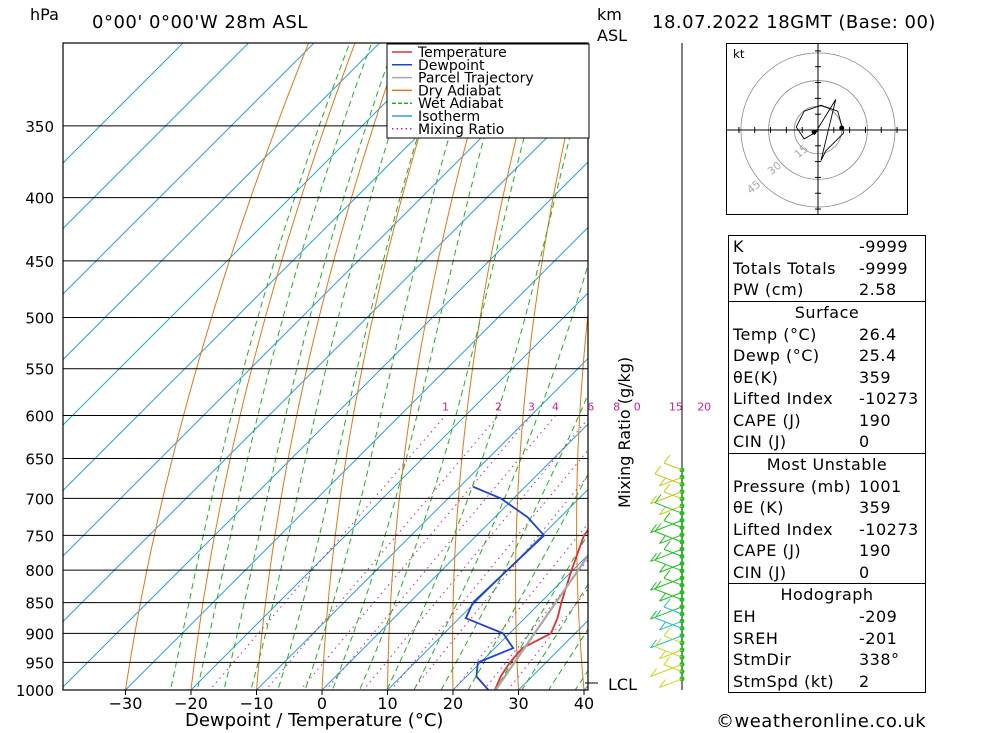  I want to click on pressure-tick-label: 800, so click(39, 571).